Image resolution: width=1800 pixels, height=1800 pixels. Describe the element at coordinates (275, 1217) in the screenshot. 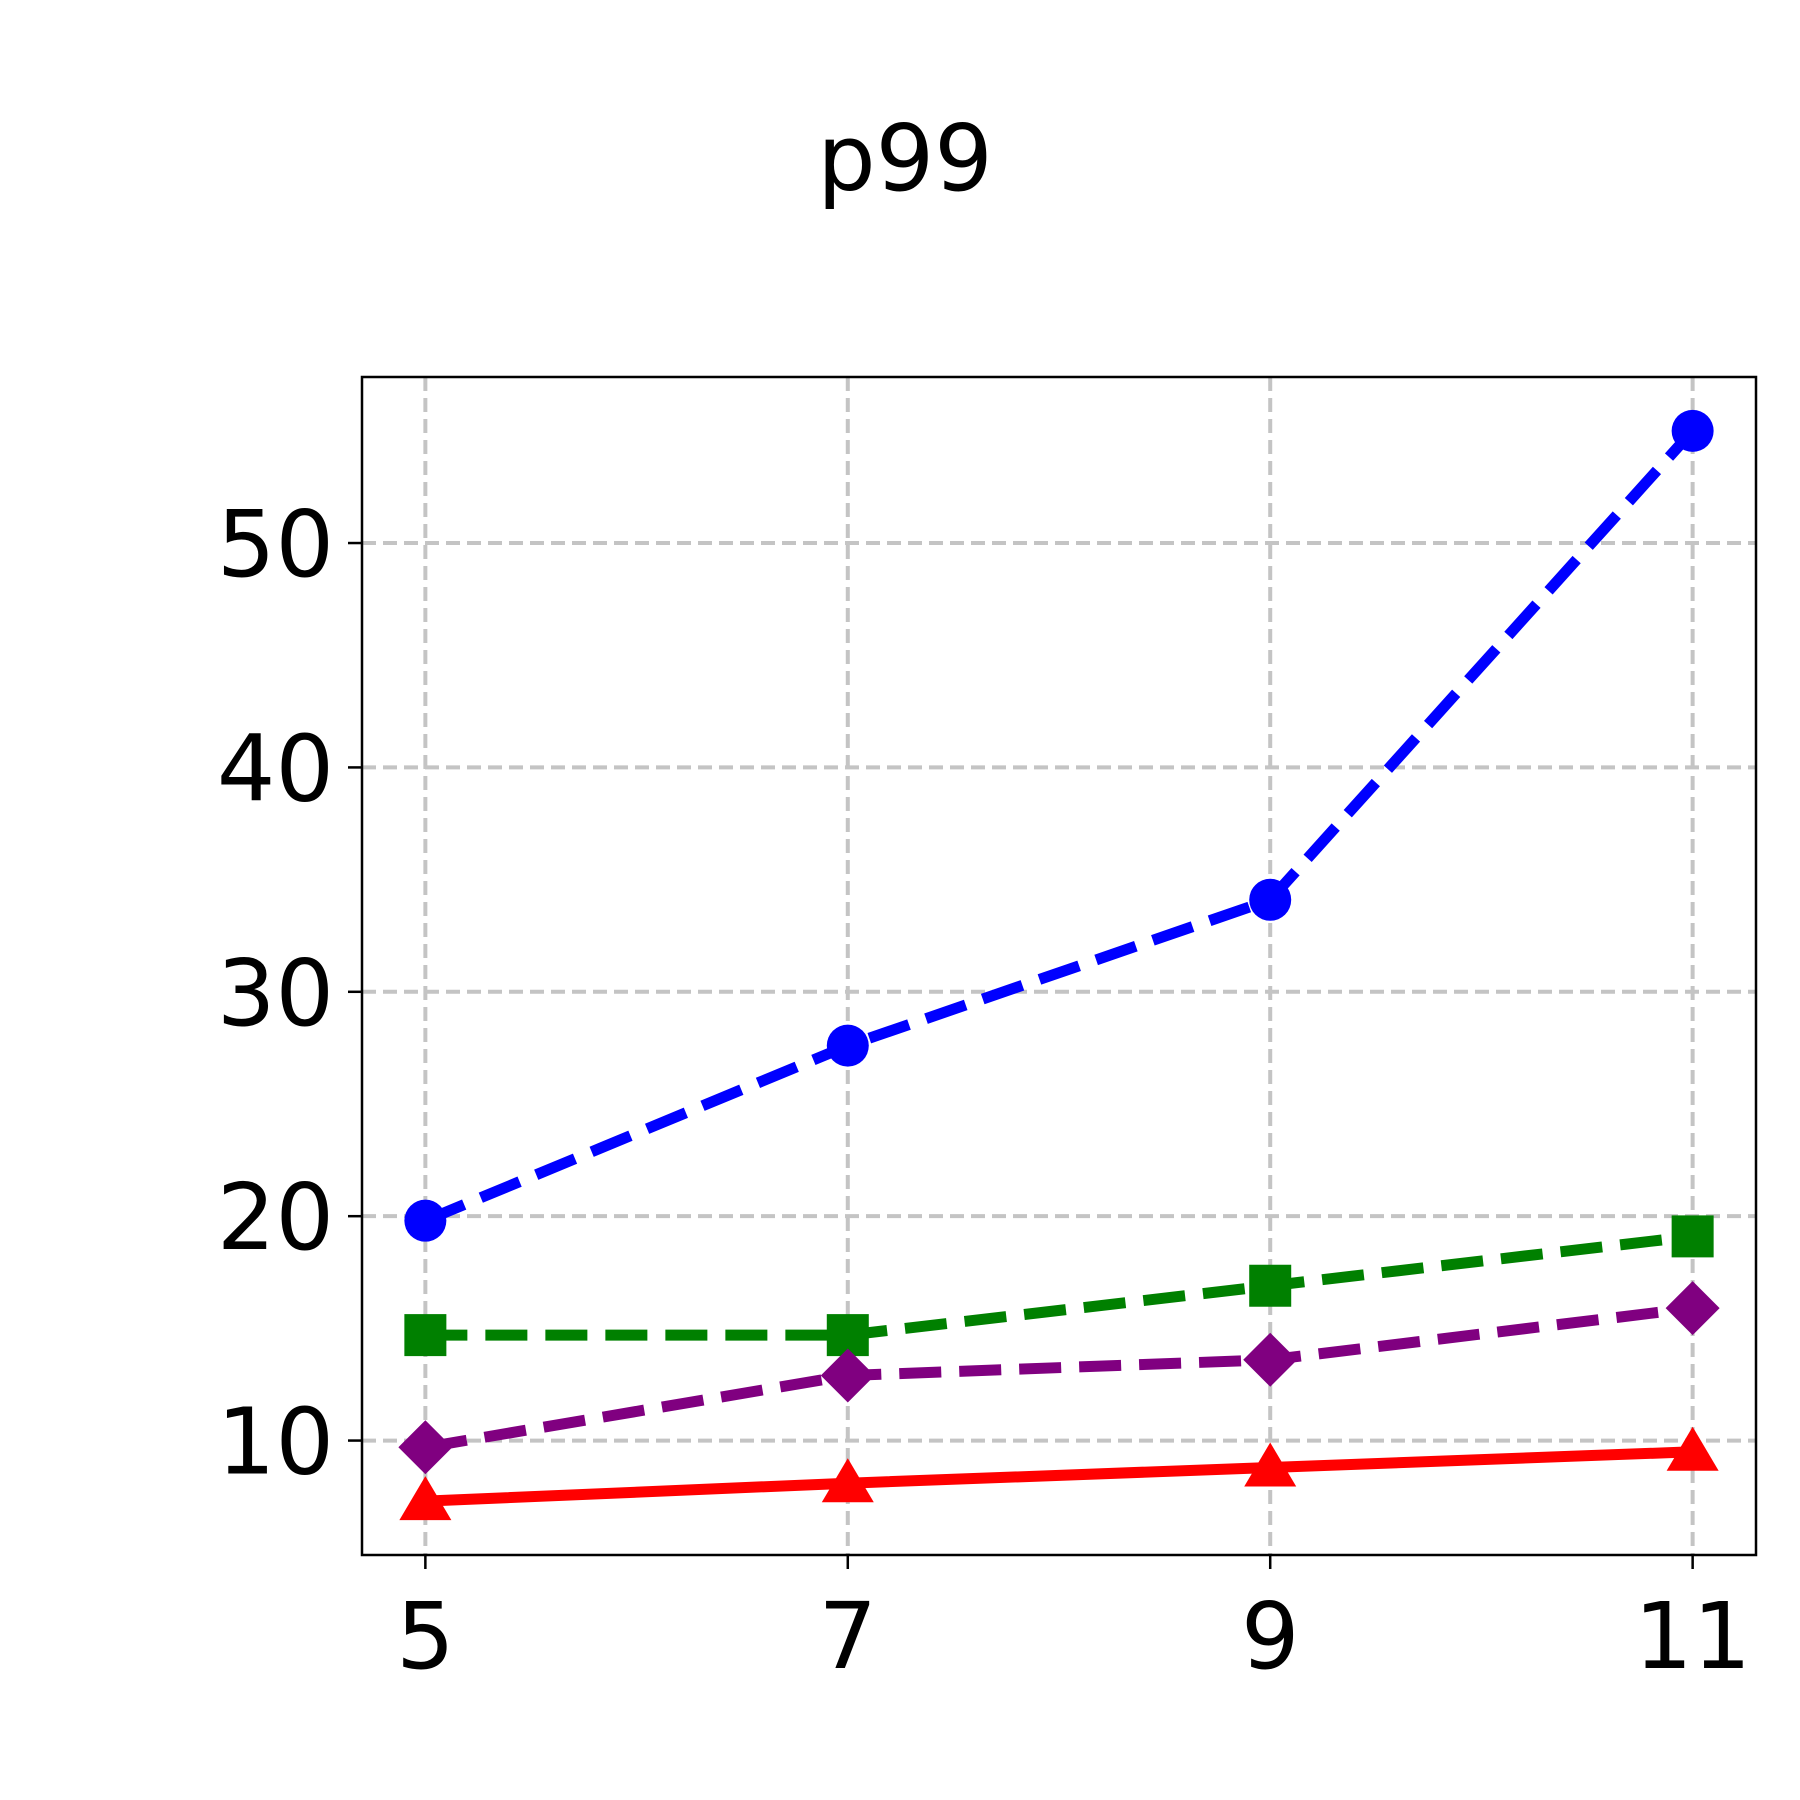

I see `y-tick-label: 20` at that location.